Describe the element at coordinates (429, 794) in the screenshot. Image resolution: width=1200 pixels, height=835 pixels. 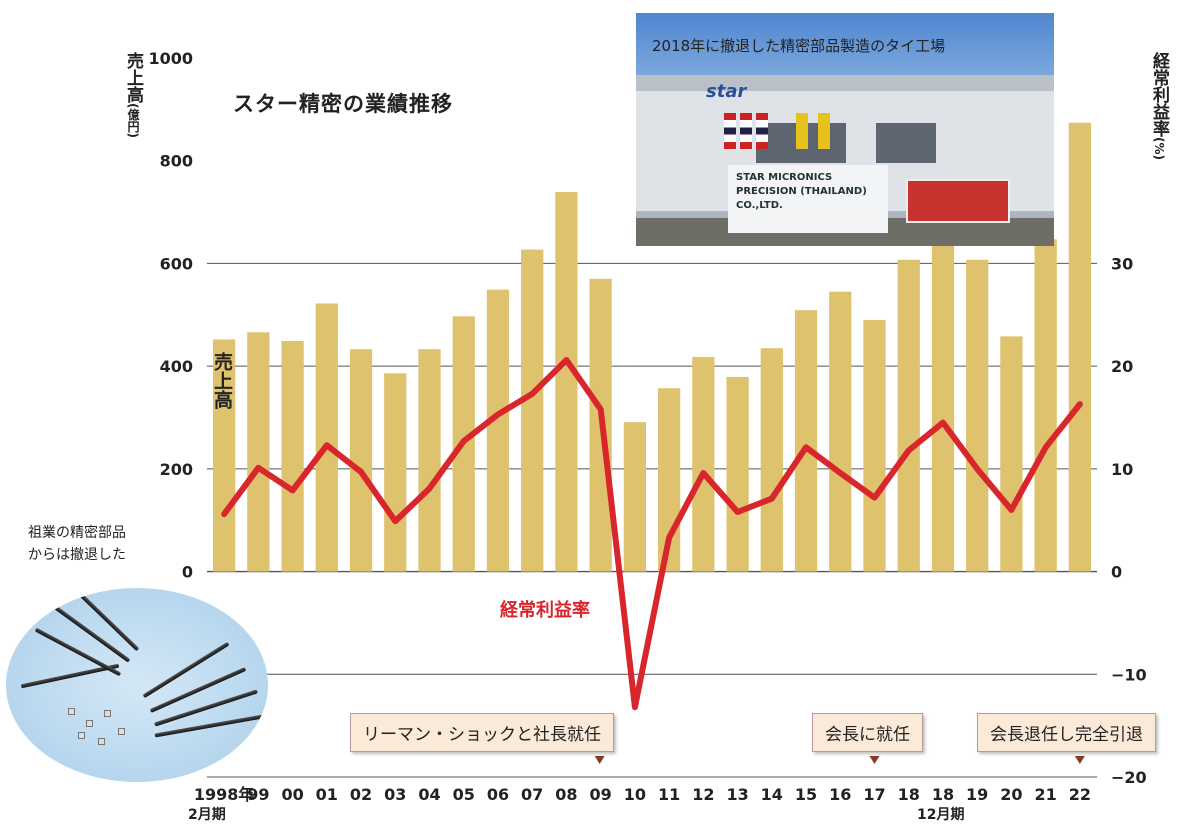
I see `x-tick-label: 04` at that location.